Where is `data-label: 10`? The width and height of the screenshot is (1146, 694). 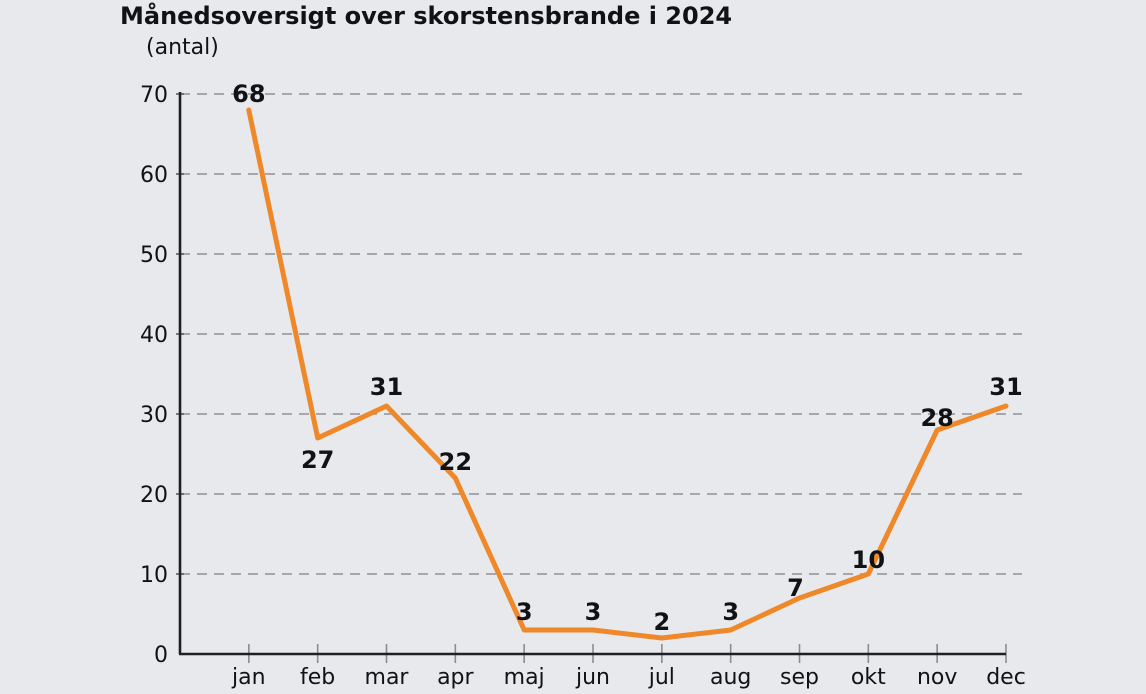
data-label: 10 is located at coordinates (868, 560).